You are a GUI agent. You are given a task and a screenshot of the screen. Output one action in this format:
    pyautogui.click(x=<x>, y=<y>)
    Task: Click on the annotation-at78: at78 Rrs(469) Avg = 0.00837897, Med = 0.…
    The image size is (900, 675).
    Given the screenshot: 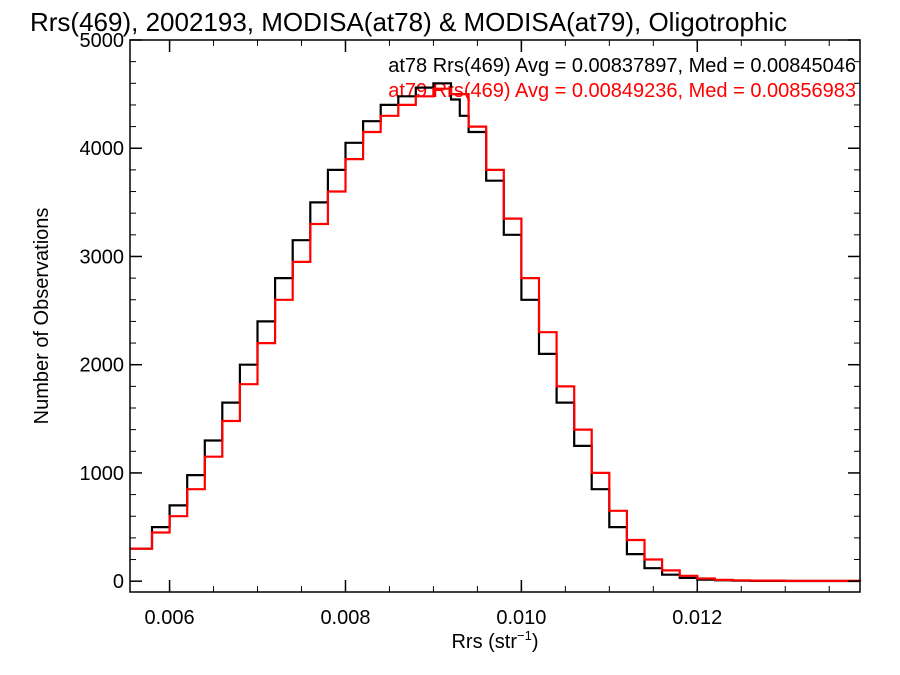 What is the action you would take?
    pyautogui.click(x=622, y=66)
    